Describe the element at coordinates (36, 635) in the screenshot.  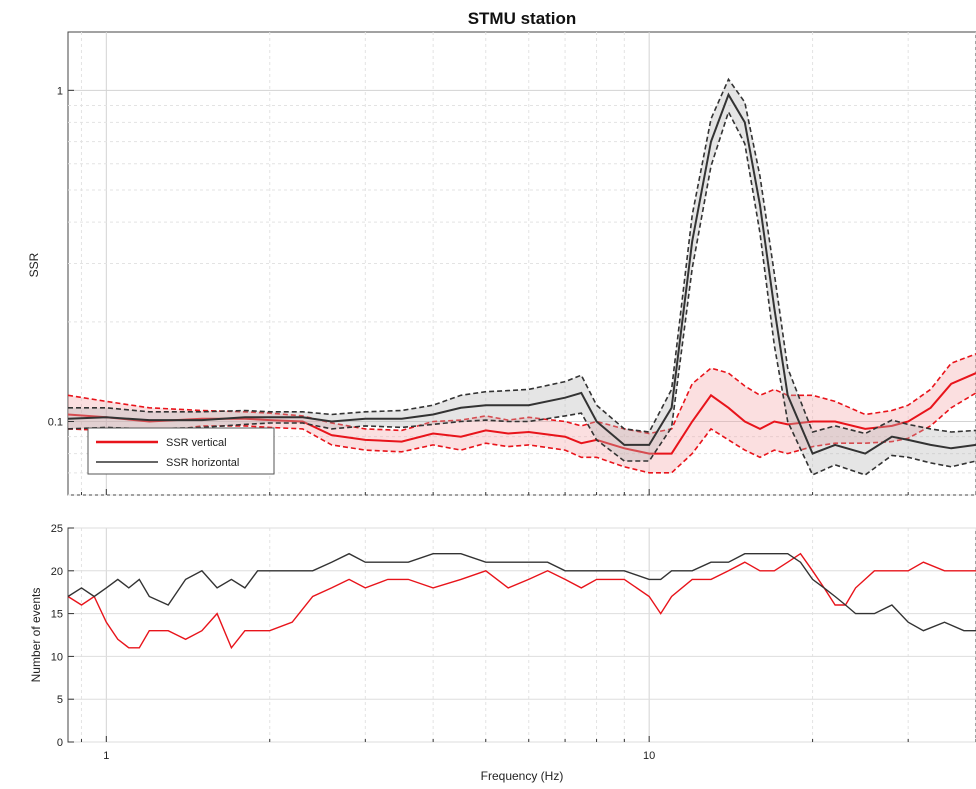
I see `events-y-axis-label: Number of events` at that location.